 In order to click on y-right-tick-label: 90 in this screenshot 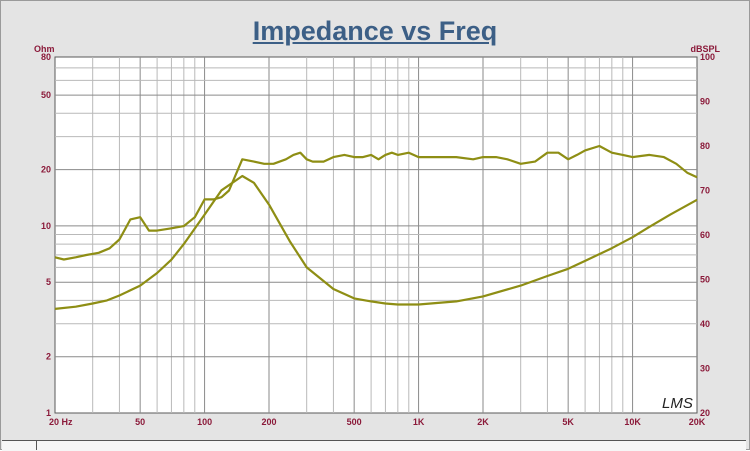, I will do `click(705, 102)`.